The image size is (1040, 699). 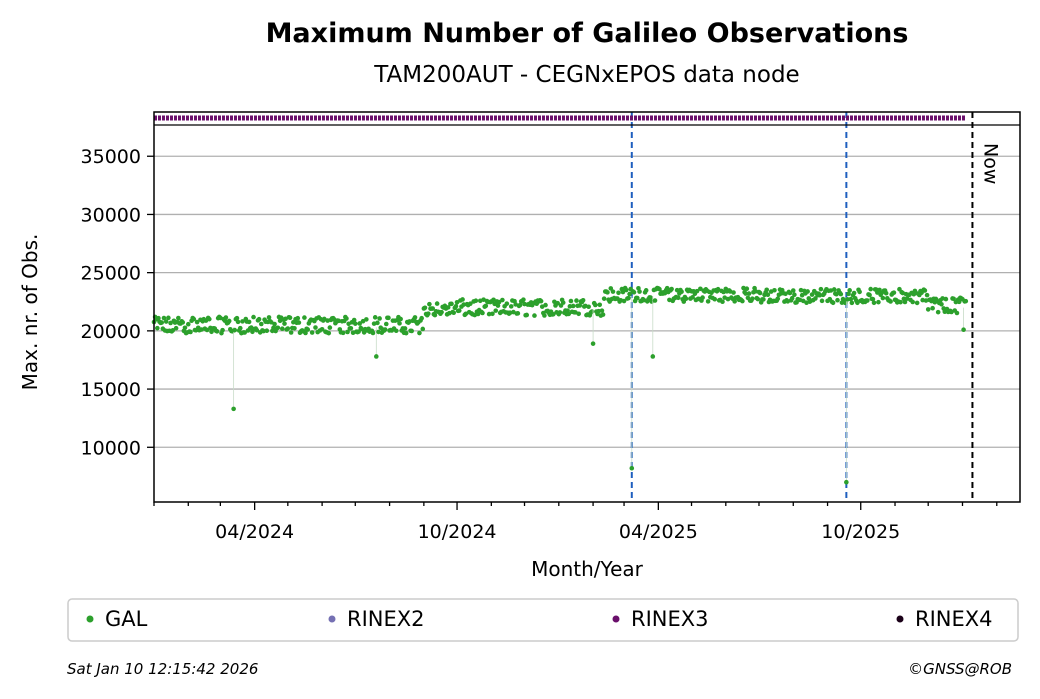 I want to click on y-tick-label: 25000, so click(x=111, y=274).